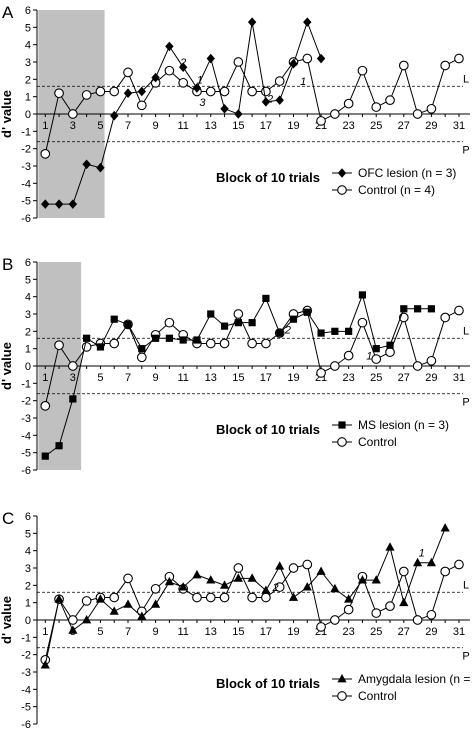 The width and height of the screenshot is (474, 738). What do you see at coordinates (28, 367) in the screenshot?
I see `y-tick-label: 0` at bounding box center [28, 367].